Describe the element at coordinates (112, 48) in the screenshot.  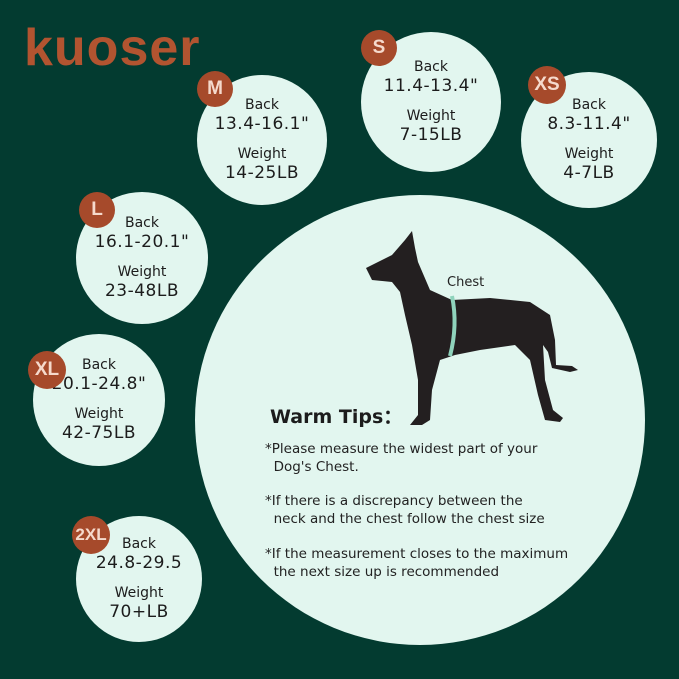
I see `brand-logo: kuoser` at that location.